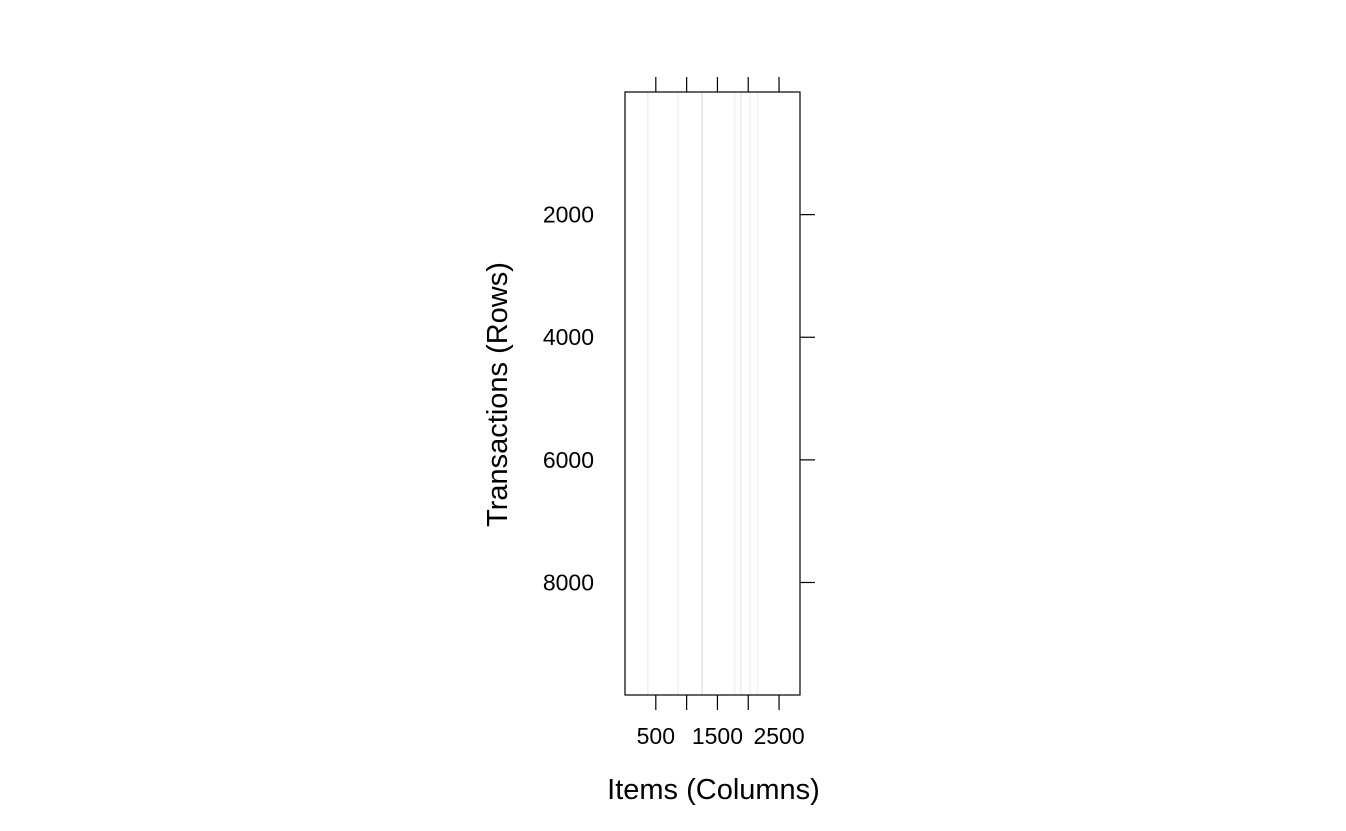  What do you see at coordinates (717, 736) in the screenshot?
I see `x-tick-label-1: 1500` at bounding box center [717, 736].